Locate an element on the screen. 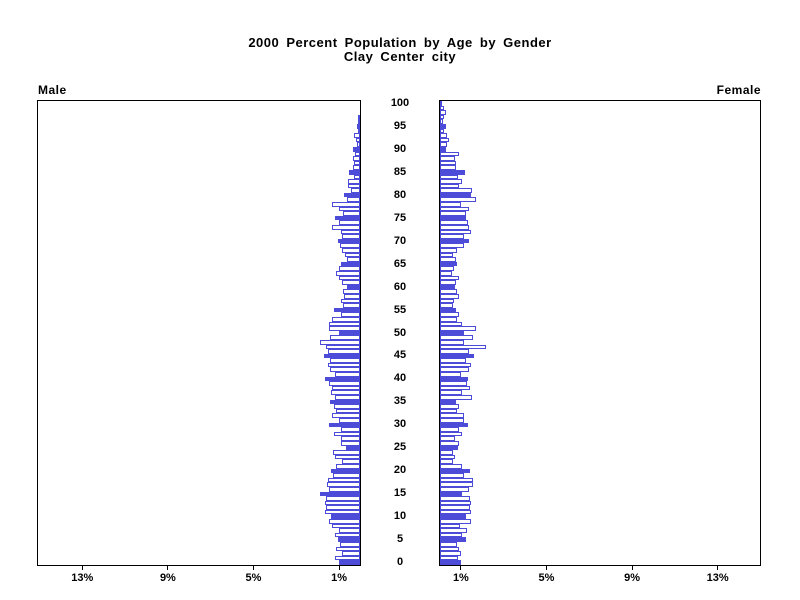 The image size is (800, 600). x-tick-label-female-1: 1% is located at coordinates (460, 578).